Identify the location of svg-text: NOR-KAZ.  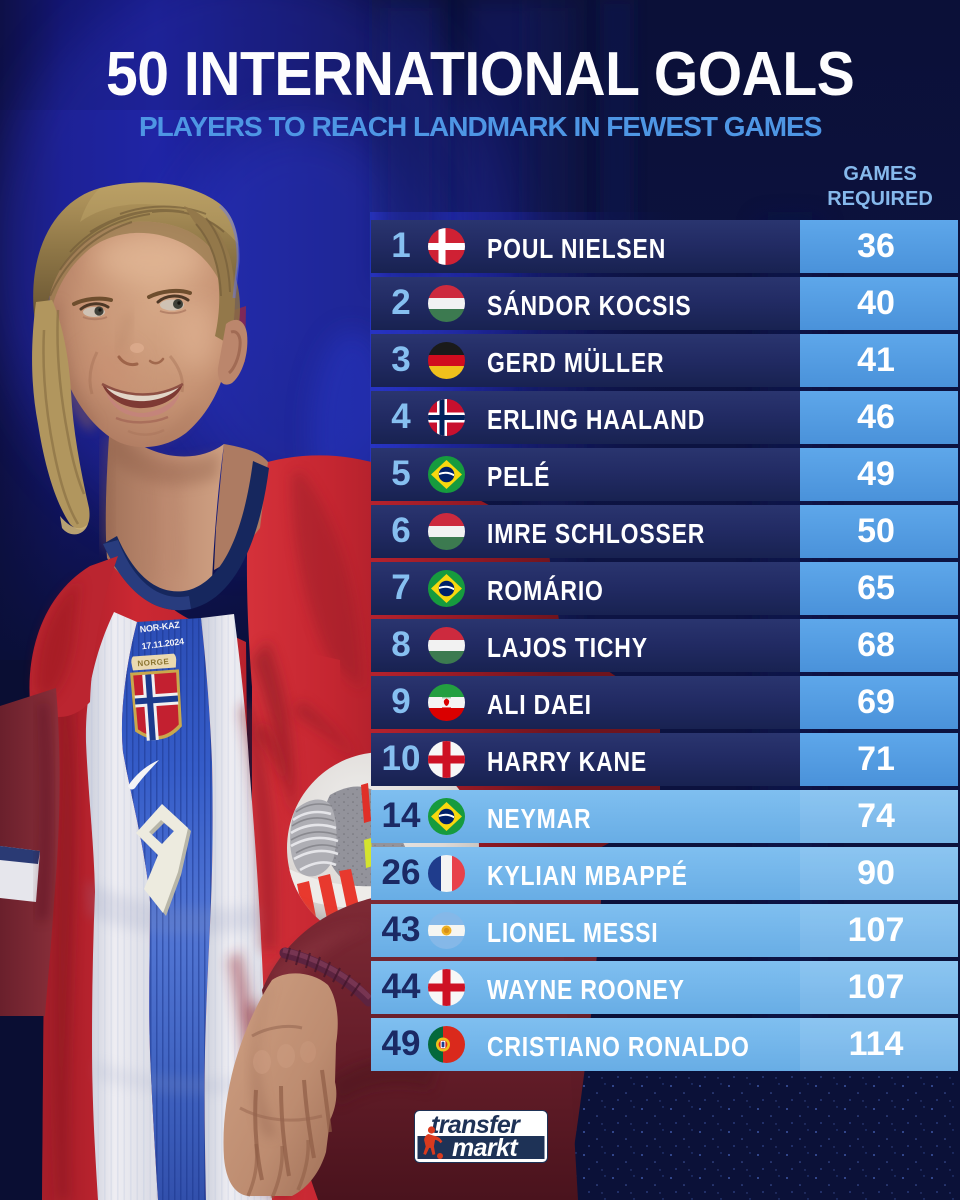
(160, 627).